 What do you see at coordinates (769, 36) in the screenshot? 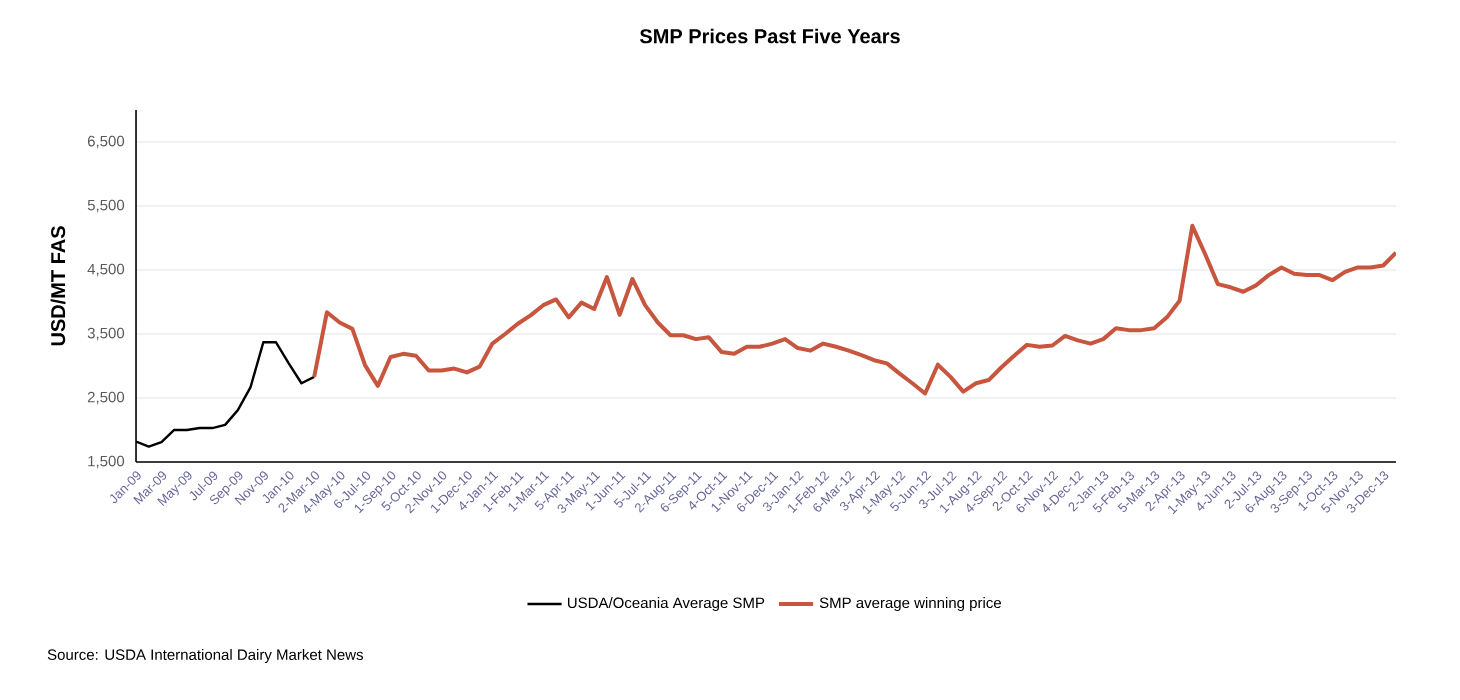
I see `chart-title: SMP Prices Past Five Years` at bounding box center [769, 36].